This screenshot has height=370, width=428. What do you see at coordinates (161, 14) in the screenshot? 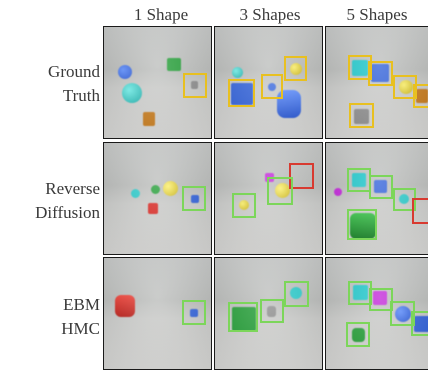
I see `column-header-1-shape: 1 Shape` at bounding box center [161, 14].